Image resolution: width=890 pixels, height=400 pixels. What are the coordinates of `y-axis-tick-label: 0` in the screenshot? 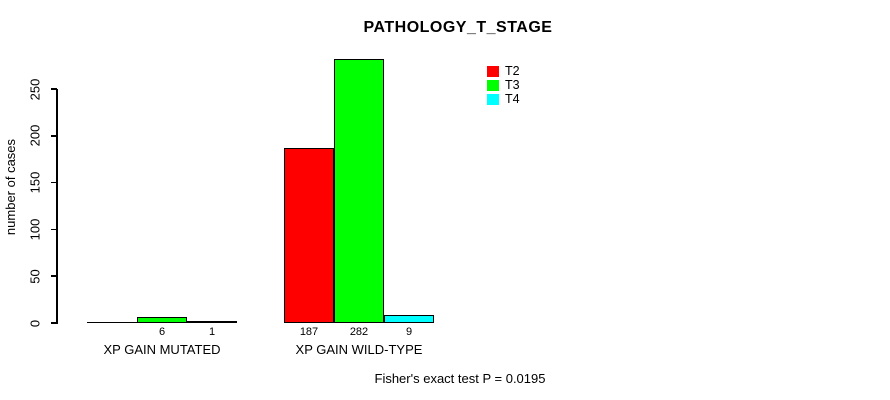 It's located at (35, 323).